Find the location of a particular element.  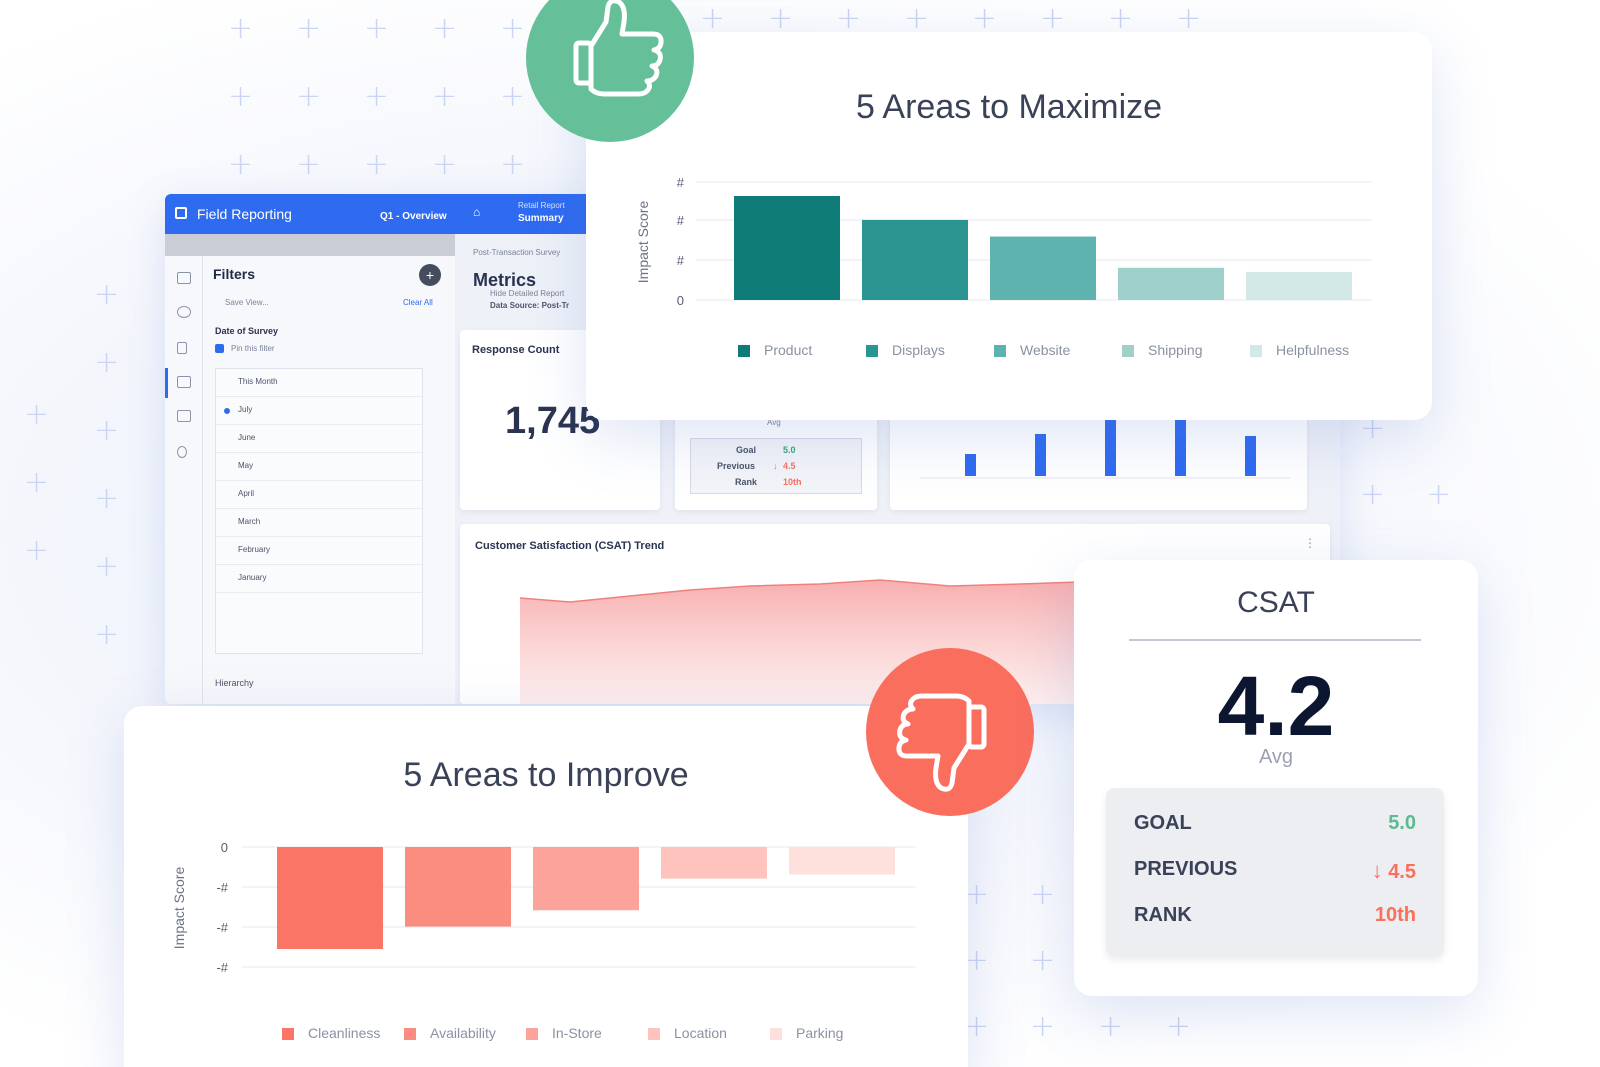

page-title: Metrics is located at coordinates (505, 280).